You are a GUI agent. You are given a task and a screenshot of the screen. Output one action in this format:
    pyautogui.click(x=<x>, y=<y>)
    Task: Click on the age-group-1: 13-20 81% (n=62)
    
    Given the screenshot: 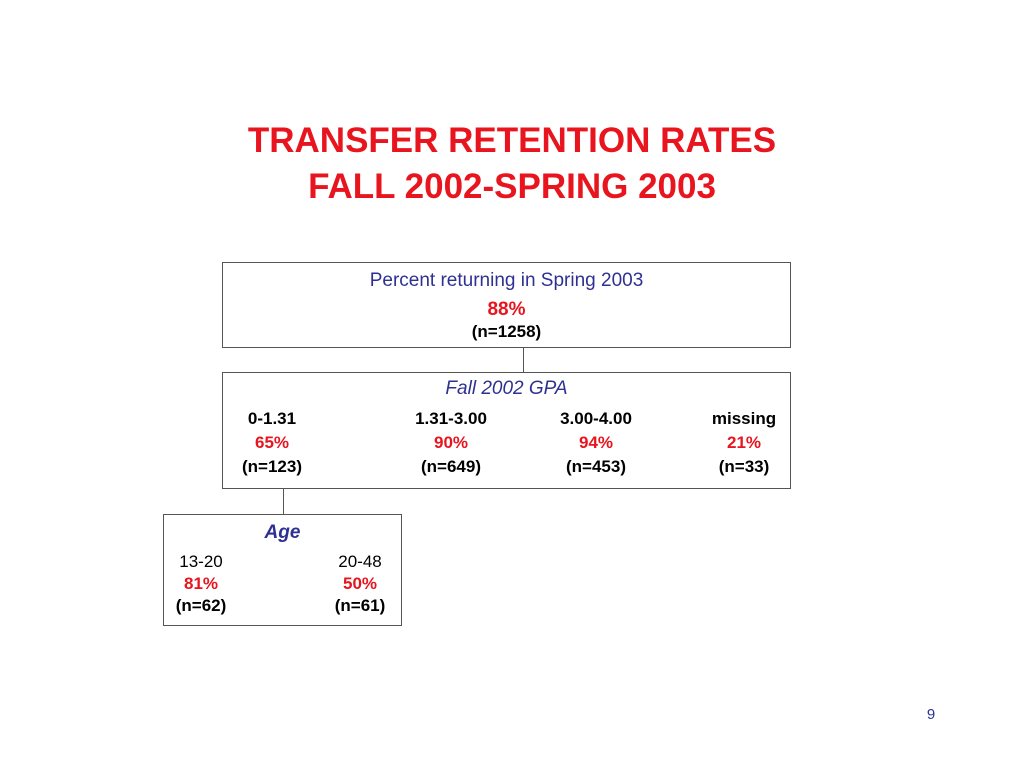 What is the action you would take?
    pyautogui.click(x=201, y=584)
    